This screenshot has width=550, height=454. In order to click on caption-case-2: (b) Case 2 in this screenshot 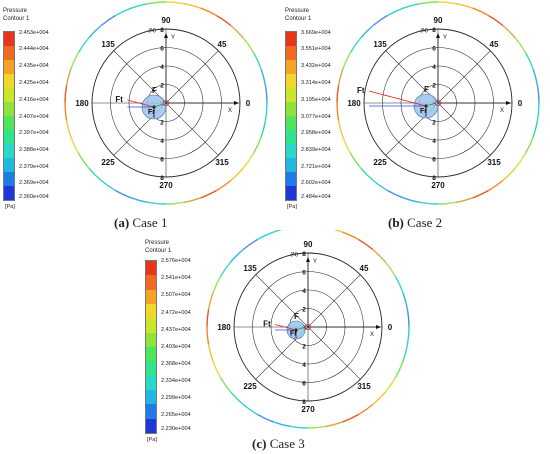, I will do `click(415, 223)`.